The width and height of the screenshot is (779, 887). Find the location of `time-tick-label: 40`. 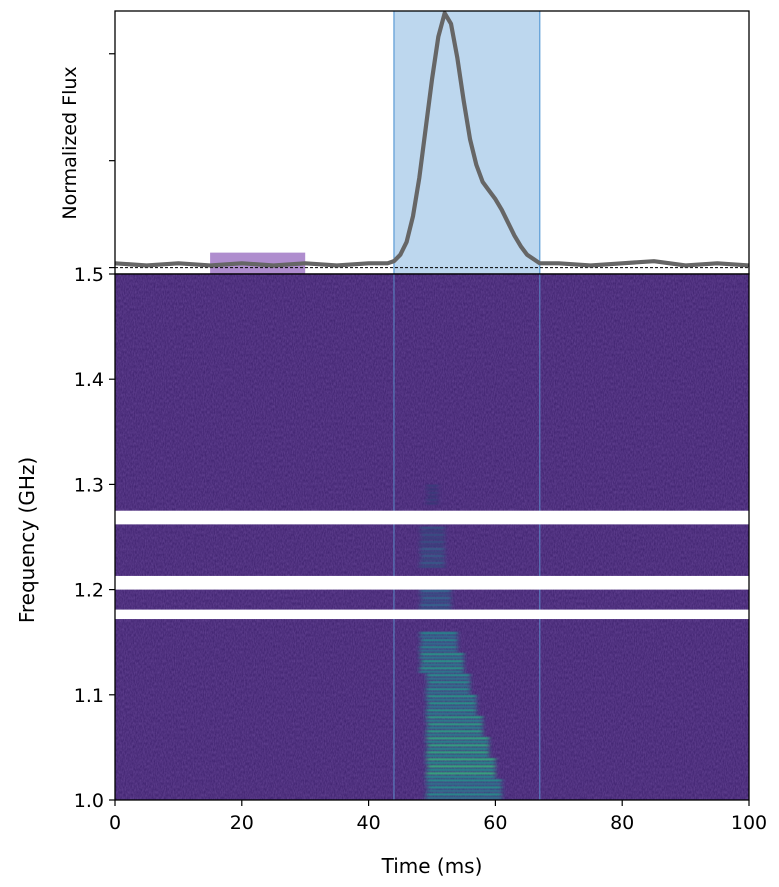

time-tick-label: 40 is located at coordinates (369, 823).